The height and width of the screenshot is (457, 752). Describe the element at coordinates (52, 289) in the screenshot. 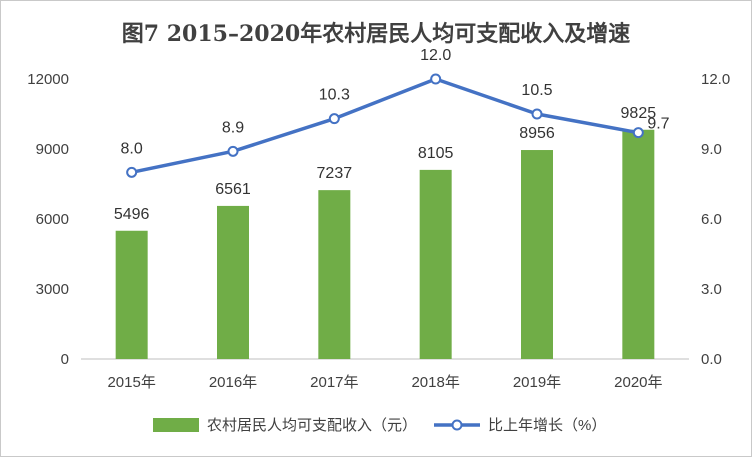

I see `y-left-tick-label: 3000` at that location.